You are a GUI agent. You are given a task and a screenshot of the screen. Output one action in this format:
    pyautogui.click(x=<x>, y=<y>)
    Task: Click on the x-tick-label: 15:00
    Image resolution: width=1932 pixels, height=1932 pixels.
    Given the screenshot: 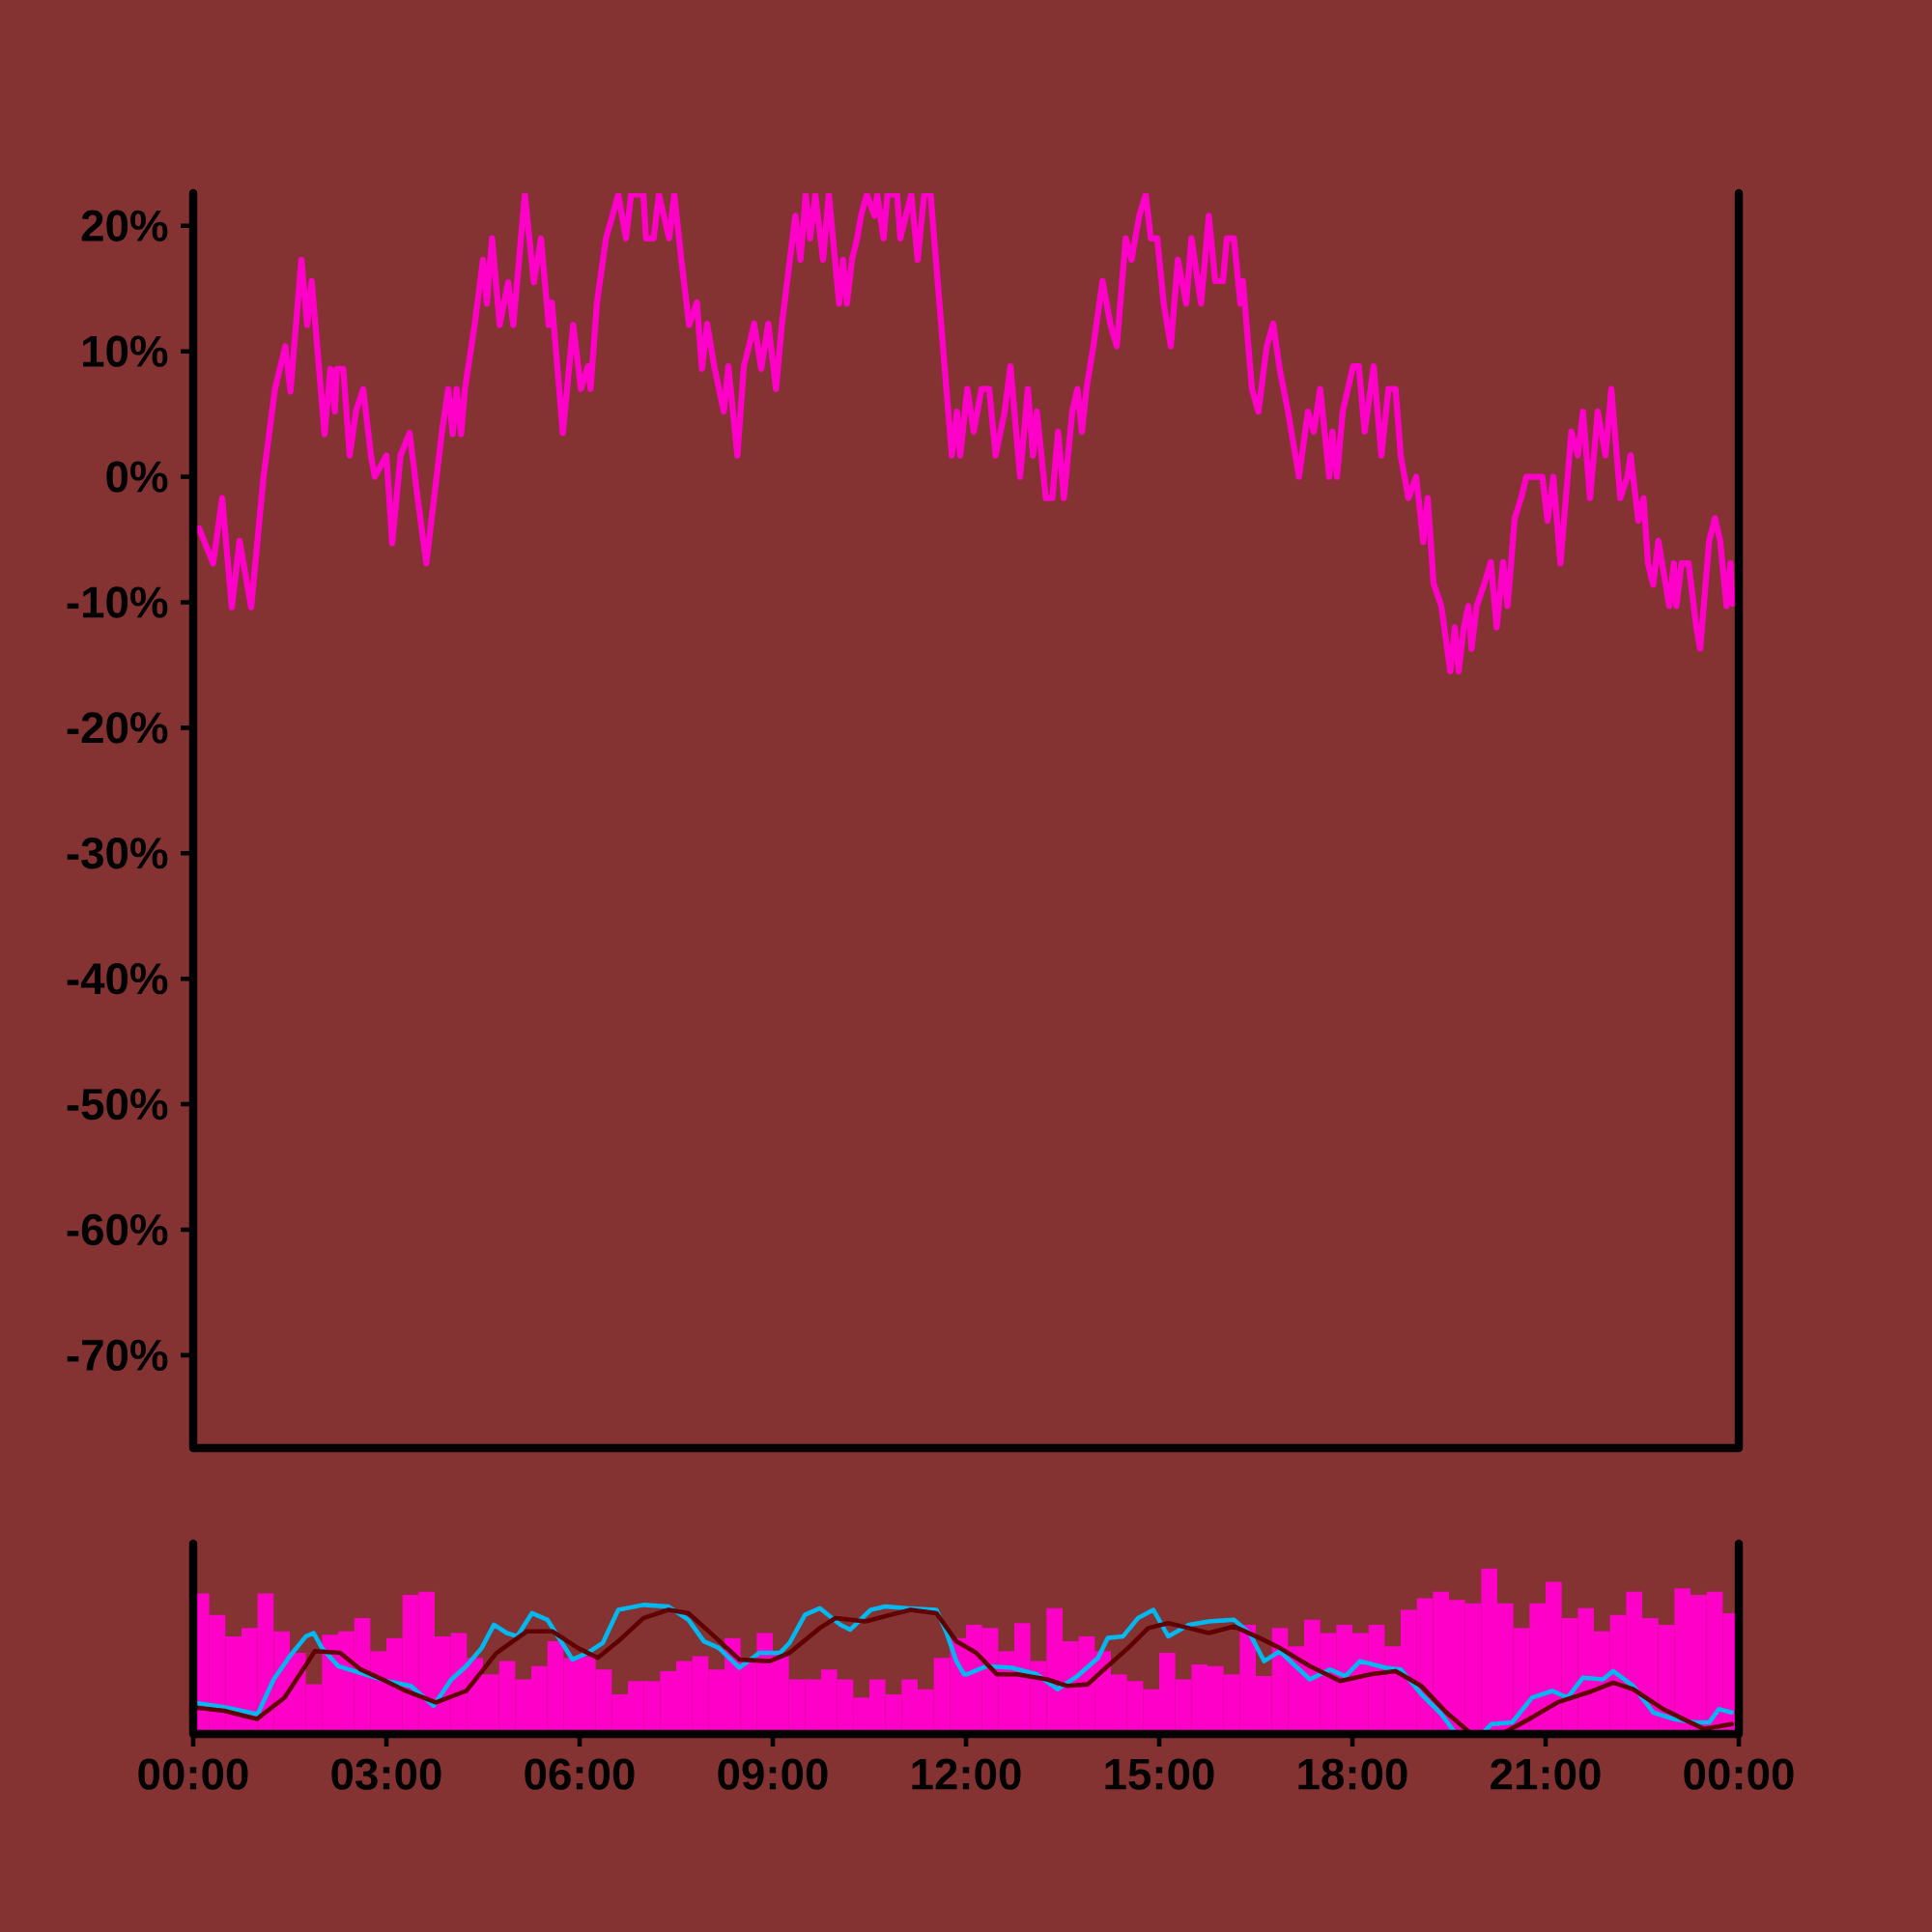 What is the action you would take?
    pyautogui.click(x=1159, y=1774)
    